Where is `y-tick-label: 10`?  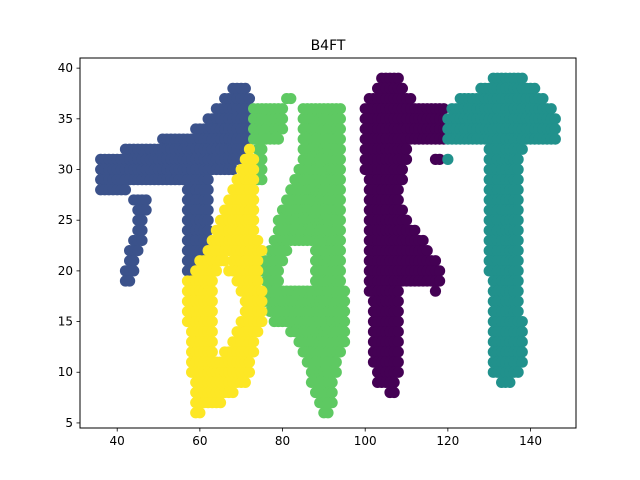 y-tick-label: 10 is located at coordinates (65, 372).